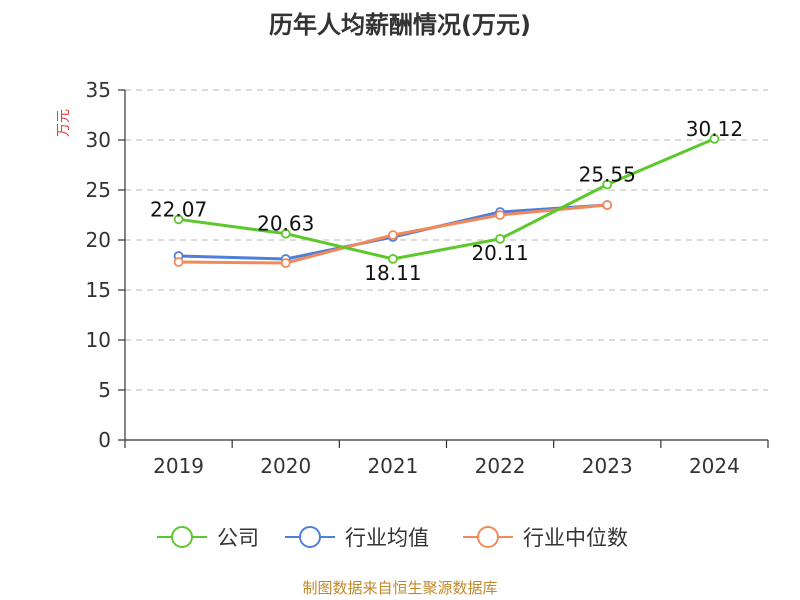  What do you see at coordinates (104, 440) in the screenshot?
I see `y-tick-label: 0` at bounding box center [104, 440].